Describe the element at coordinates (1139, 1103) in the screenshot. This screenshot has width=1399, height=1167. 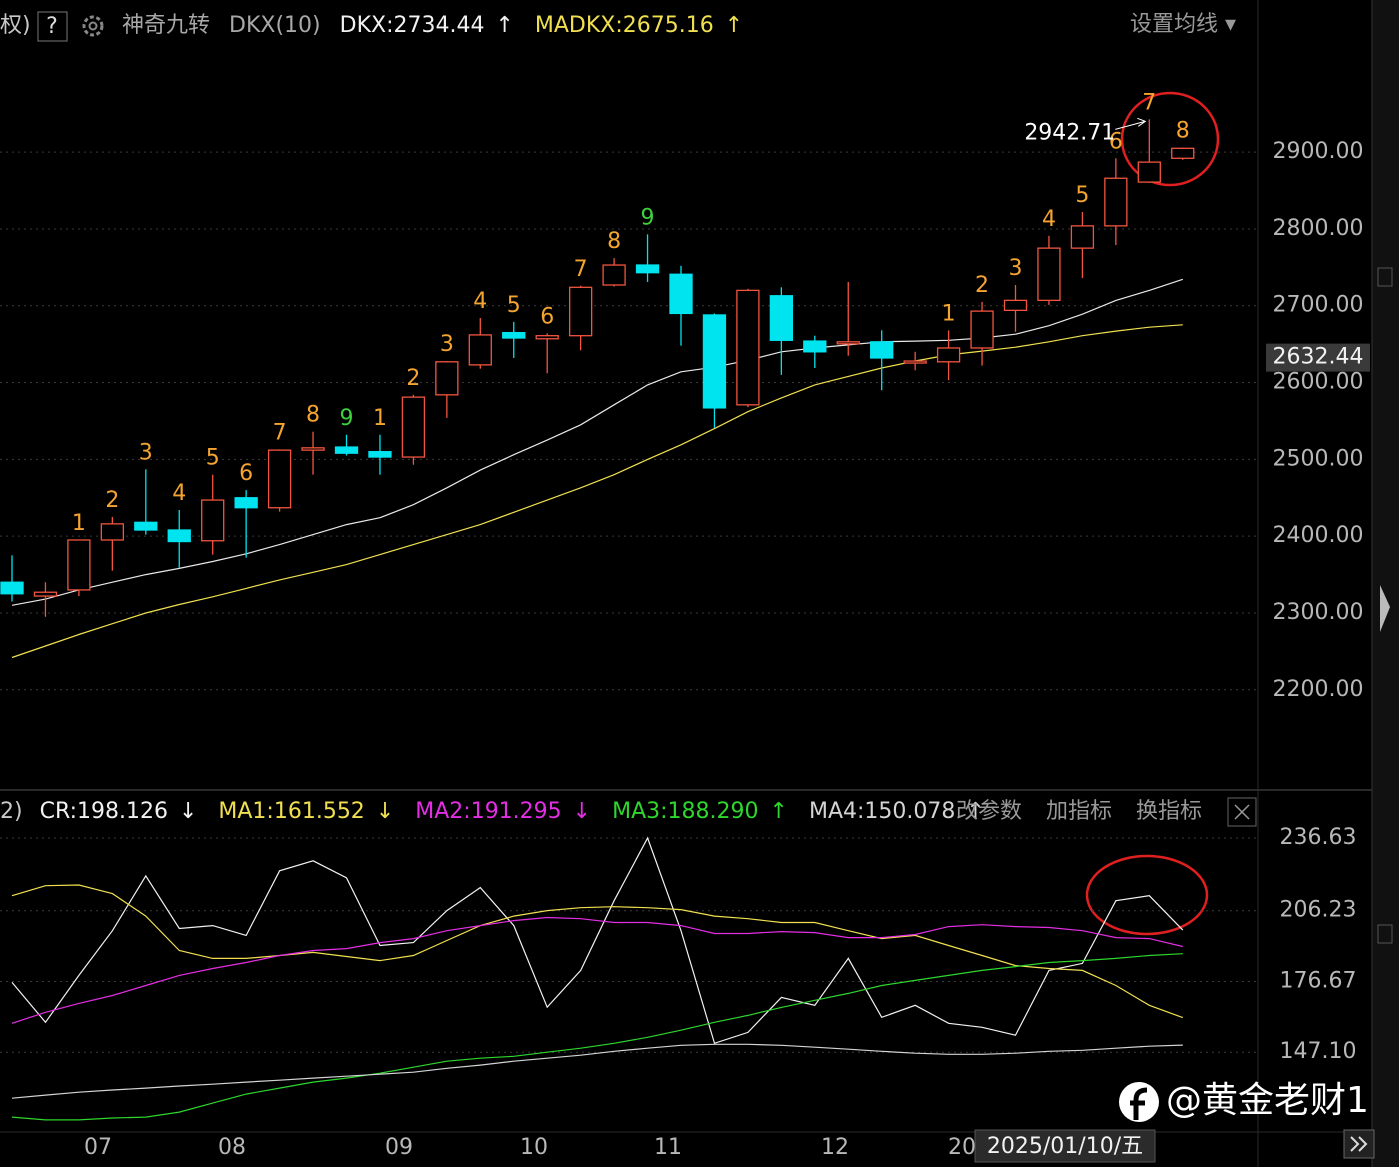
I see `watermark-icon-glyph` at that location.